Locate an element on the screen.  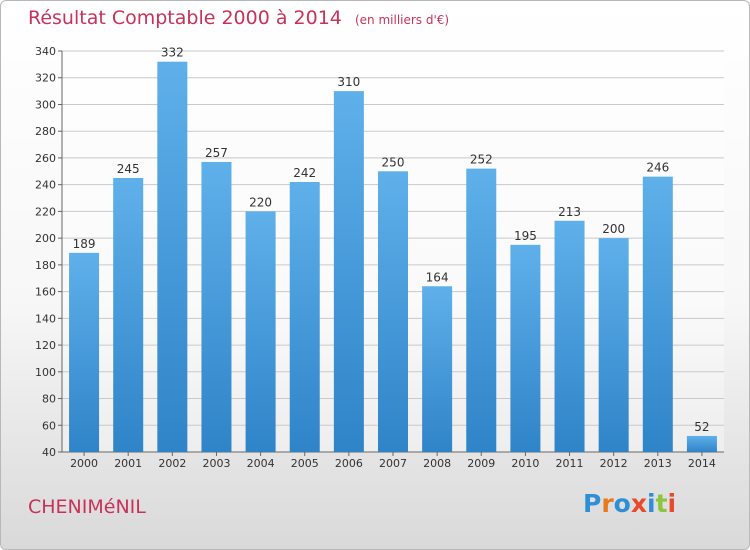
data-label: 164 is located at coordinates (437, 277).